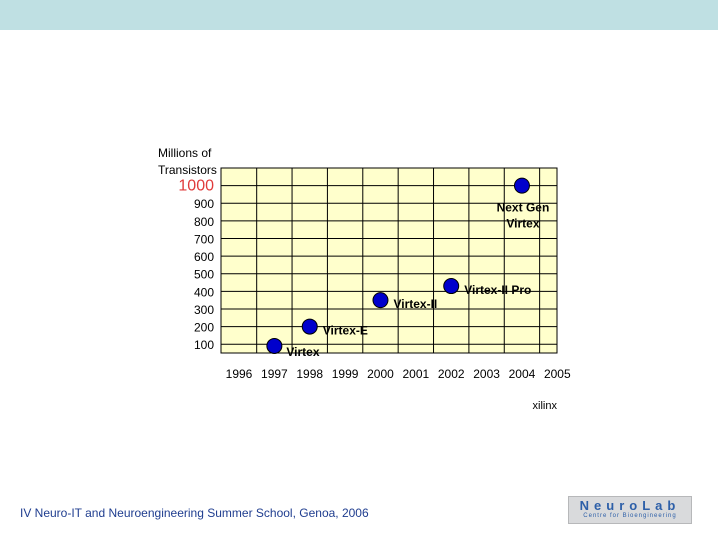 The image size is (718, 539). What do you see at coordinates (415, 374) in the screenshot?
I see `x-tick-label: 2001` at bounding box center [415, 374].